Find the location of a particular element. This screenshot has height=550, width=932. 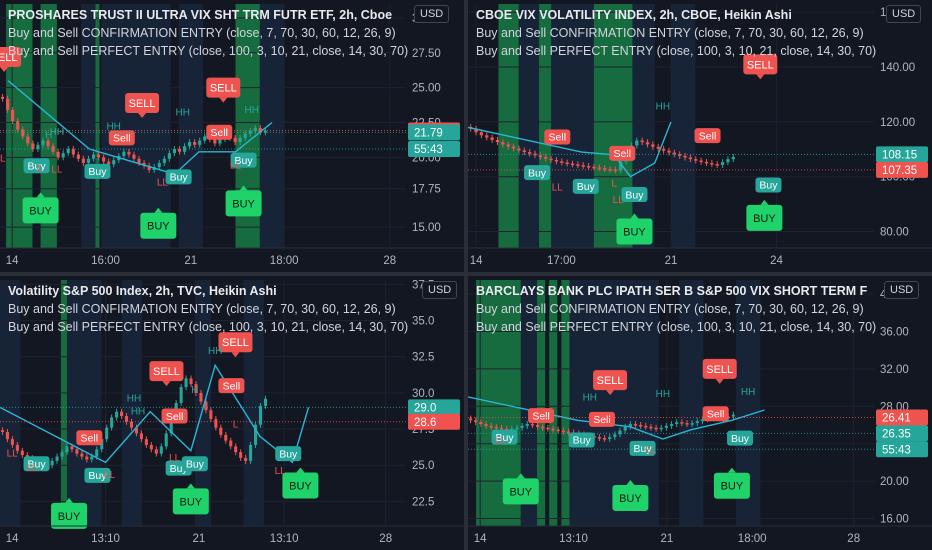

price-label-text: 26.35 is located at coordinates (896, 434).